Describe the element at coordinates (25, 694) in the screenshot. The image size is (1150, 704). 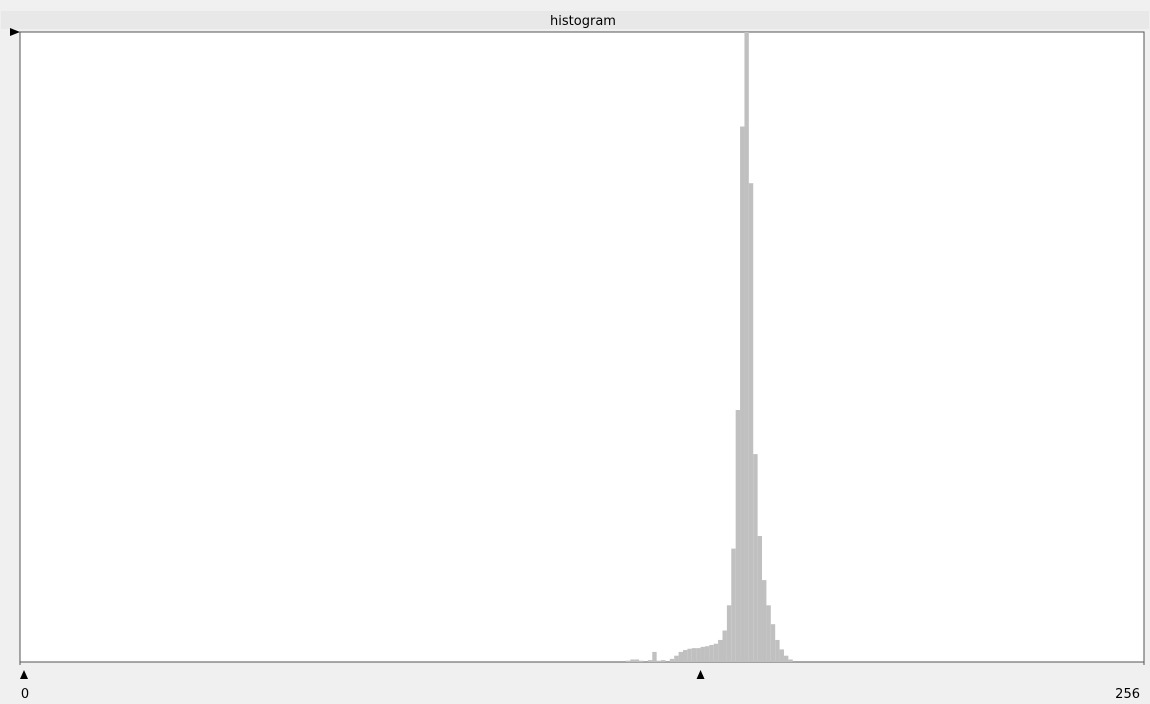
I see `x-tick-label: 0` at that location.